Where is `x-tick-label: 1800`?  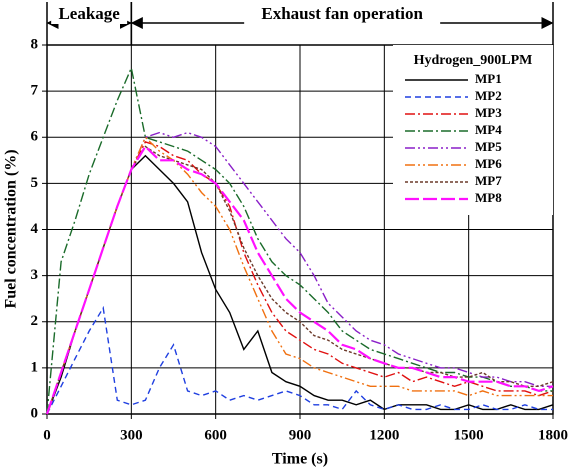
x-tick-label: 1800 is located at coordinates (553, 435).